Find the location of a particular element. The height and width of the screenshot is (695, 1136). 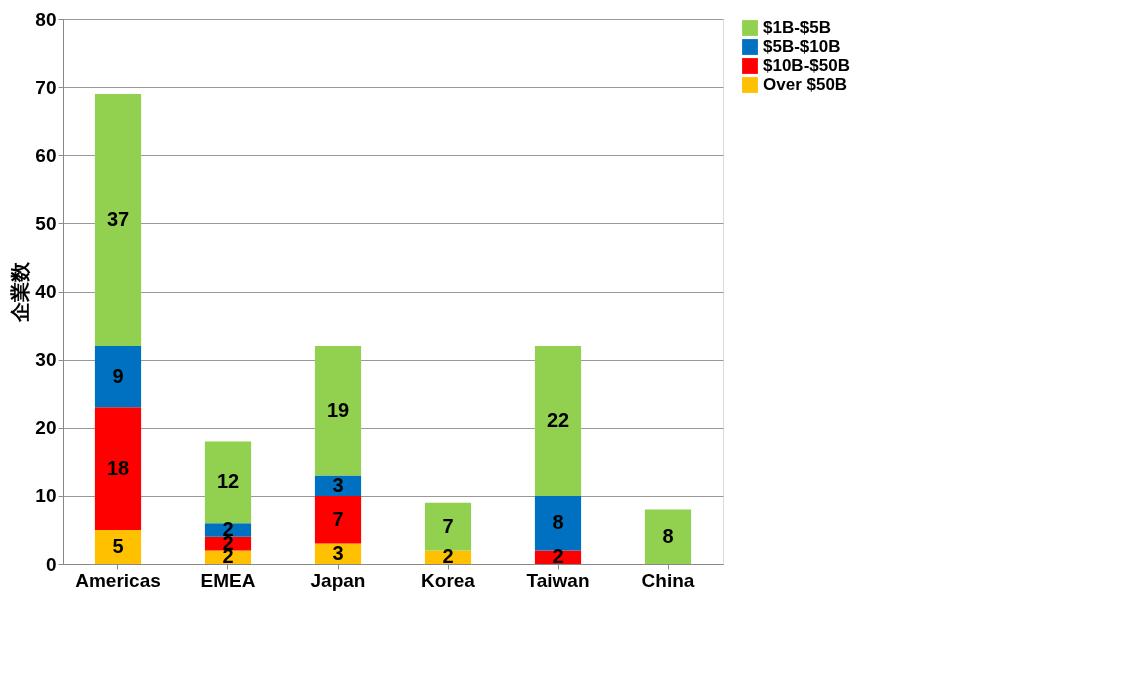

x-tick-label: Taiwan is located at coordinates (558, 580).